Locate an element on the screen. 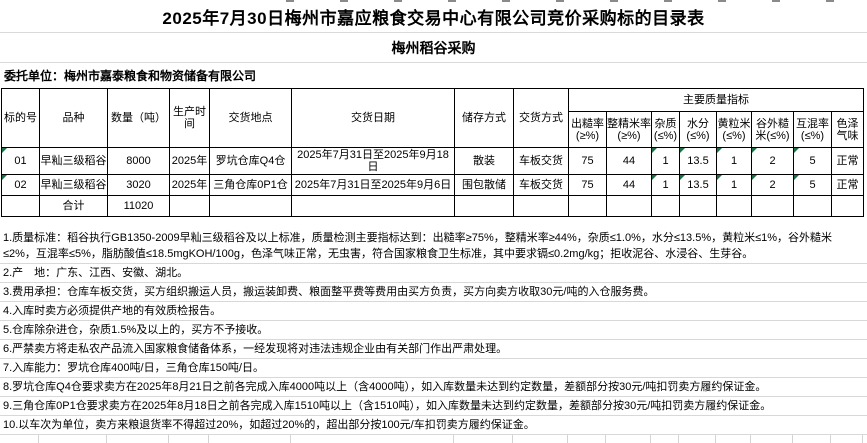 The height and width of the screenshot is (443, 867). cell-storage-method: 散装 is located at coordinates (484, 161).